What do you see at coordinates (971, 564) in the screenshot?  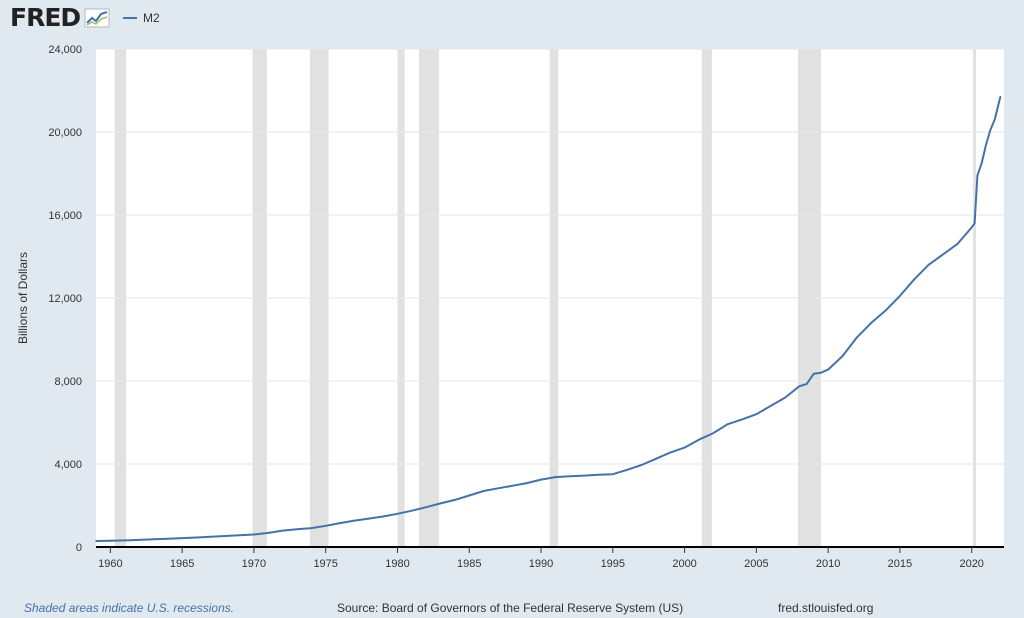 I see `x-tick-label-12: 2020` at bounding box center [971, 564].